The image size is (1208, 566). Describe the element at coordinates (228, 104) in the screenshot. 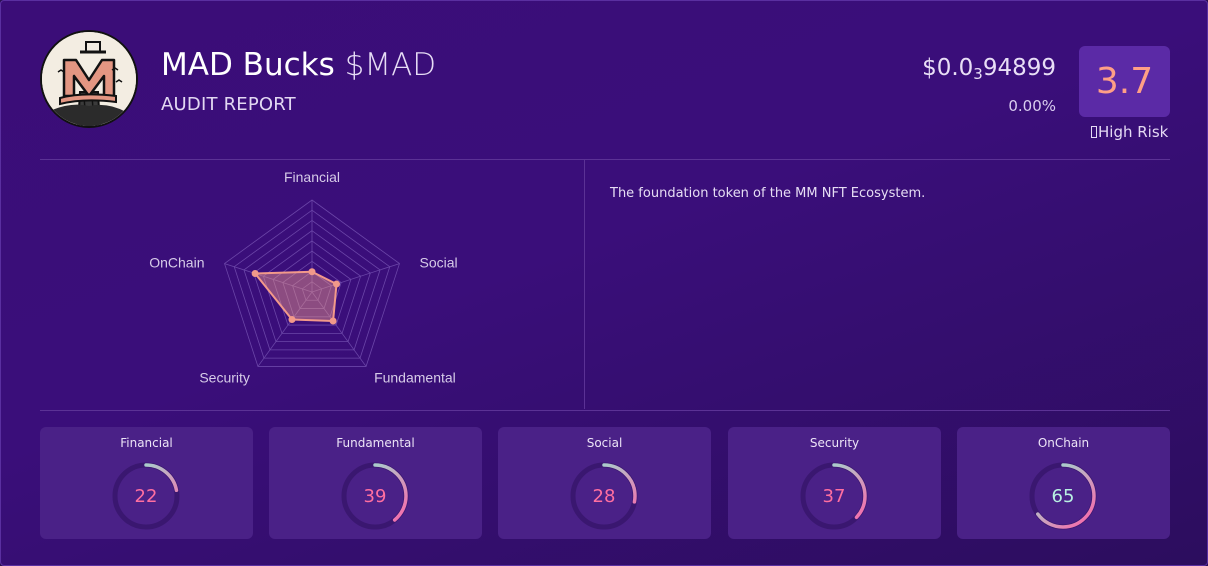

I see `report-subtitle: AUDIT REPORT` at that location.